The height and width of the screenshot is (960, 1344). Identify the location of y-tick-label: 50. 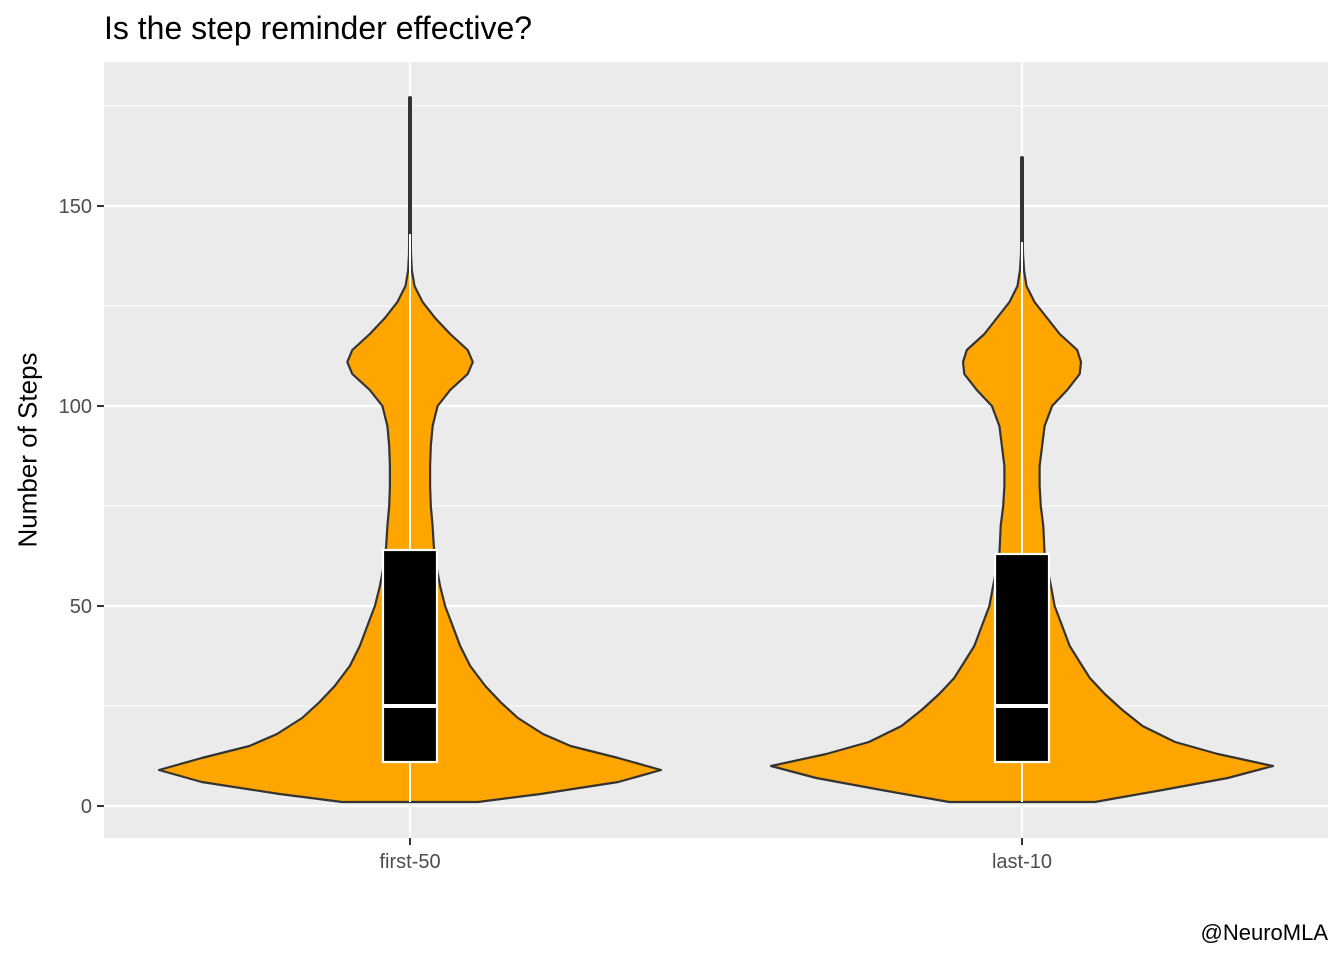
(81, 607).